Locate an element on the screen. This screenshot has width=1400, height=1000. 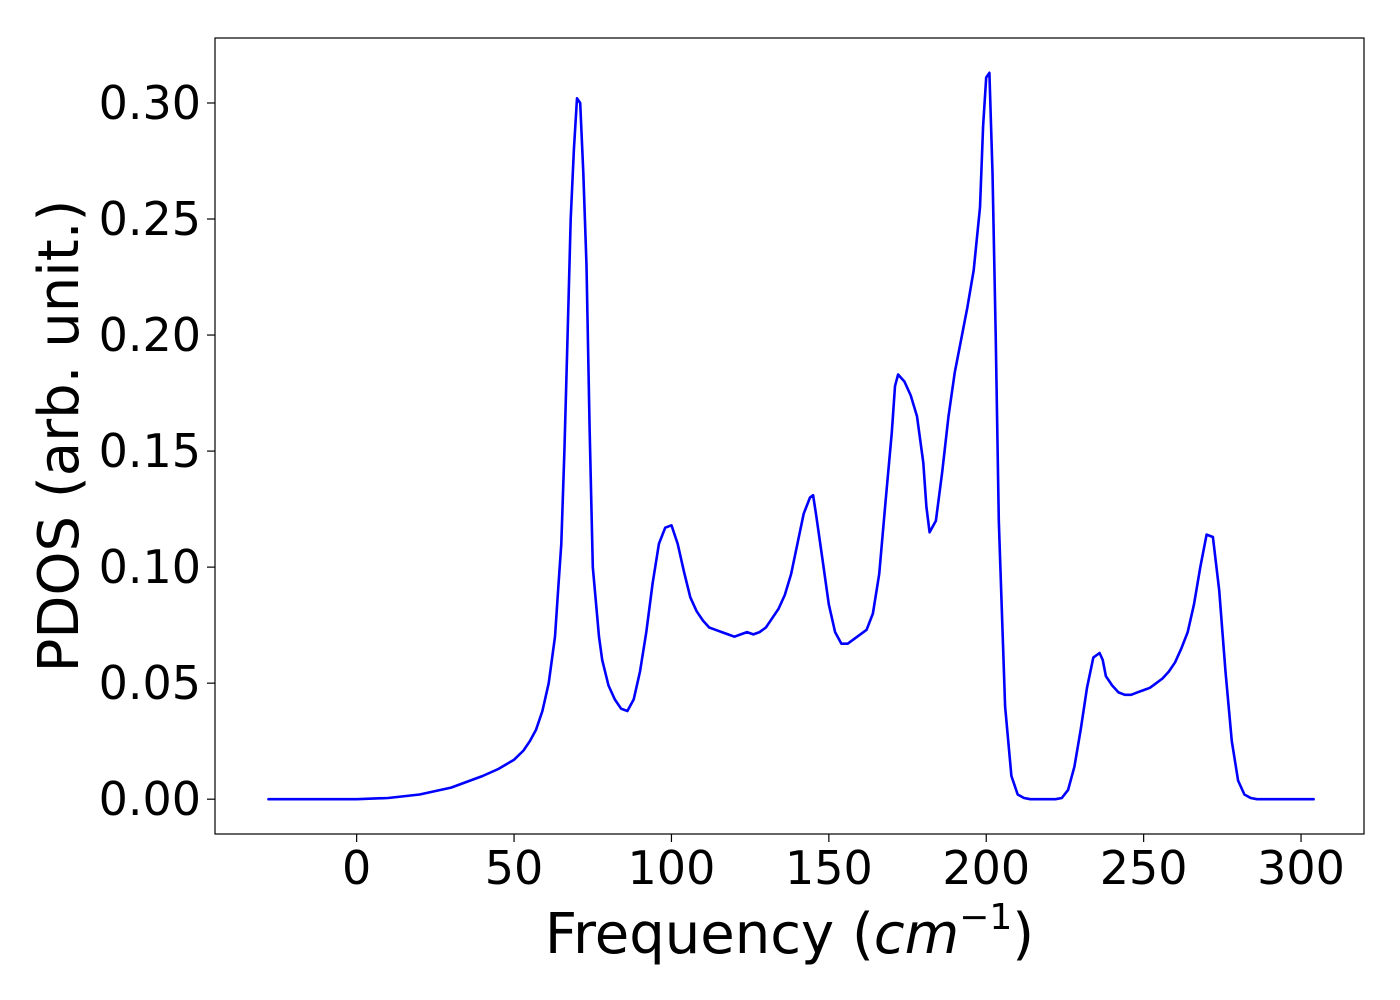
y-tick-label: 0.10 is located at coordinates (150, 567).